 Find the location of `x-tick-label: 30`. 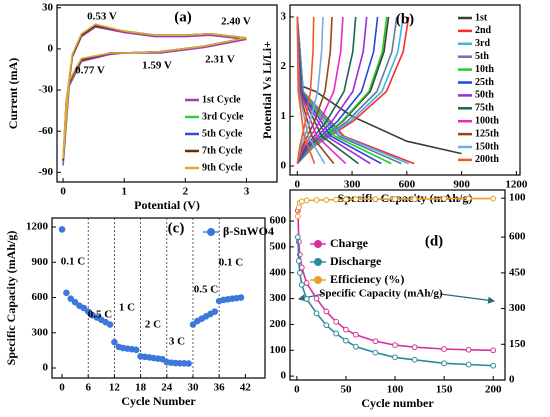

x-tick-label: 30 is located at coordinates (193, 388).